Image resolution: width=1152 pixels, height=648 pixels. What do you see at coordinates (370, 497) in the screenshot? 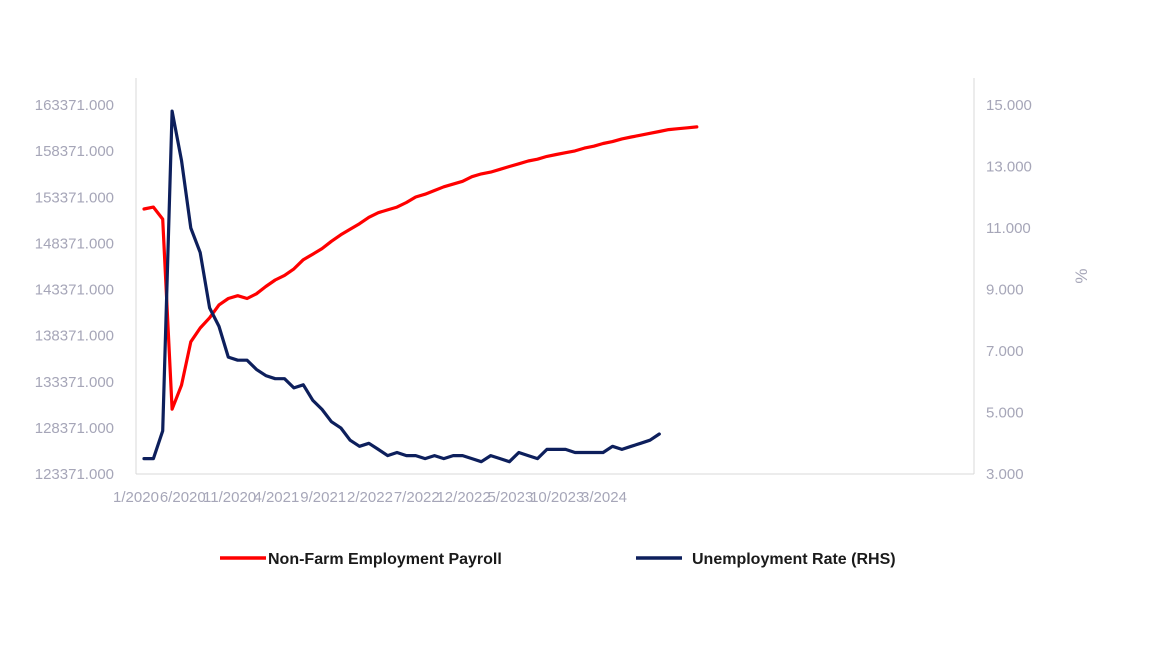
I see `x-tick-label: 2/2022` at bounding box center [370, 497].